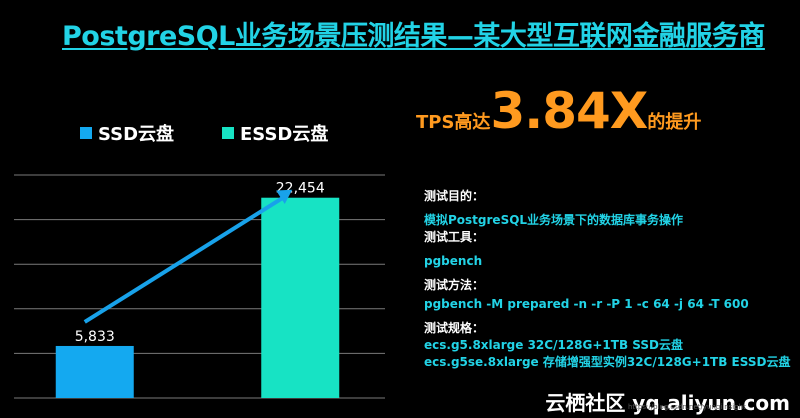 This screenshot has height=418, width=800. Describe the element at coordinates (554, 220) in the screenshot. I see `purpose-value: 模拟PostgreSQL业务场景下的数据库事务操作` at that location.